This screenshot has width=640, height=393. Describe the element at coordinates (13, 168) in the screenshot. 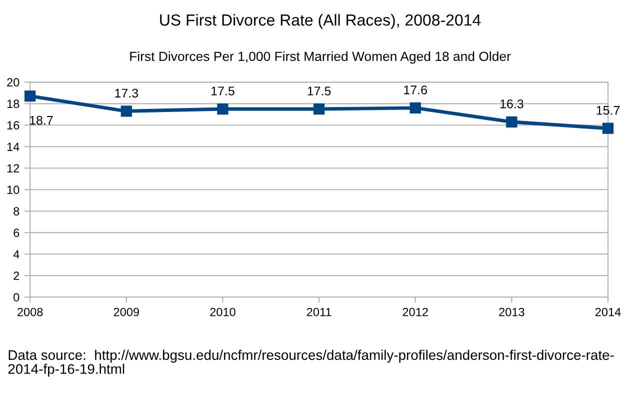

I see `y-tick-label: 12` at that location.